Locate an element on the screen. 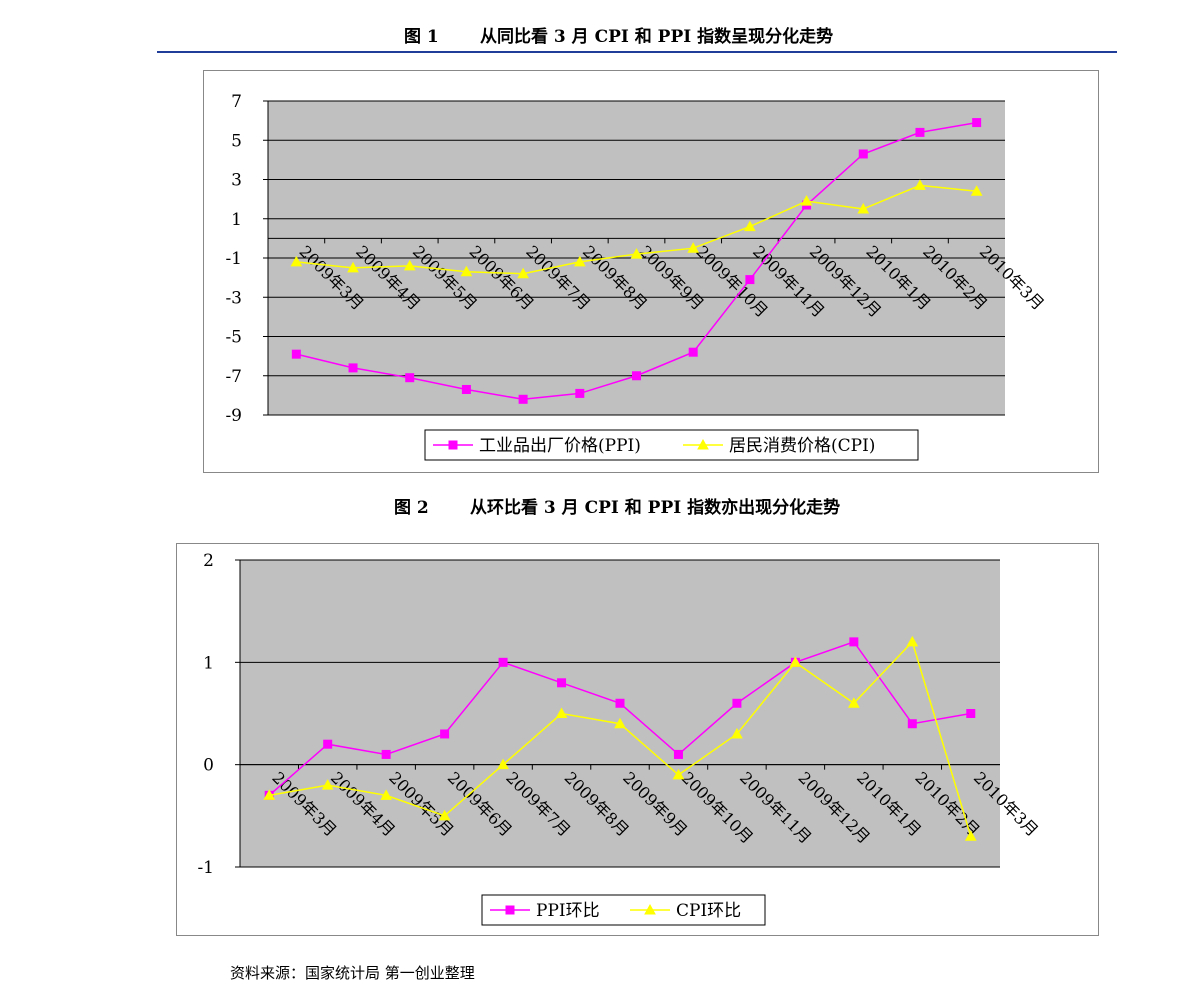  legend-label: 工业品出厂价格(PPI) is located at coordinates (560, 446).